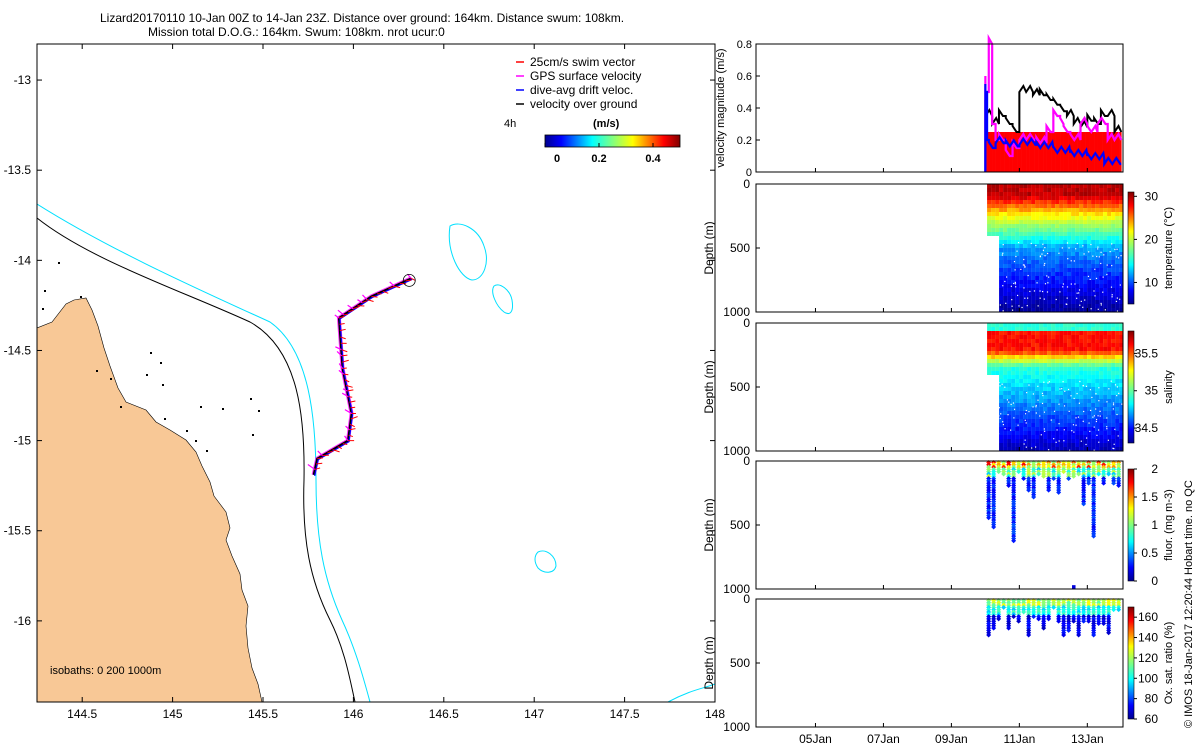  What do you see at coordinates (581, 90) in the screenshot?
I see `legend-entry: dive-avg drift veloc.` at bounding box center [581, 90].